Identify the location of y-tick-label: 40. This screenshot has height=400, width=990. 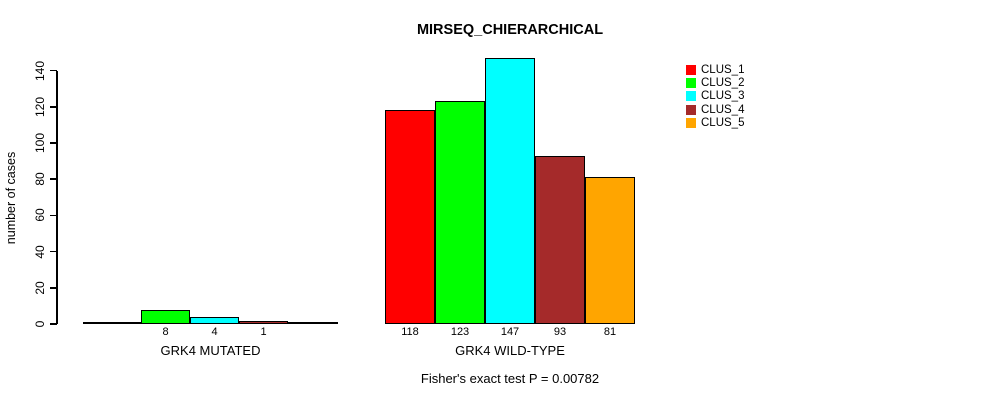
(40, 251).